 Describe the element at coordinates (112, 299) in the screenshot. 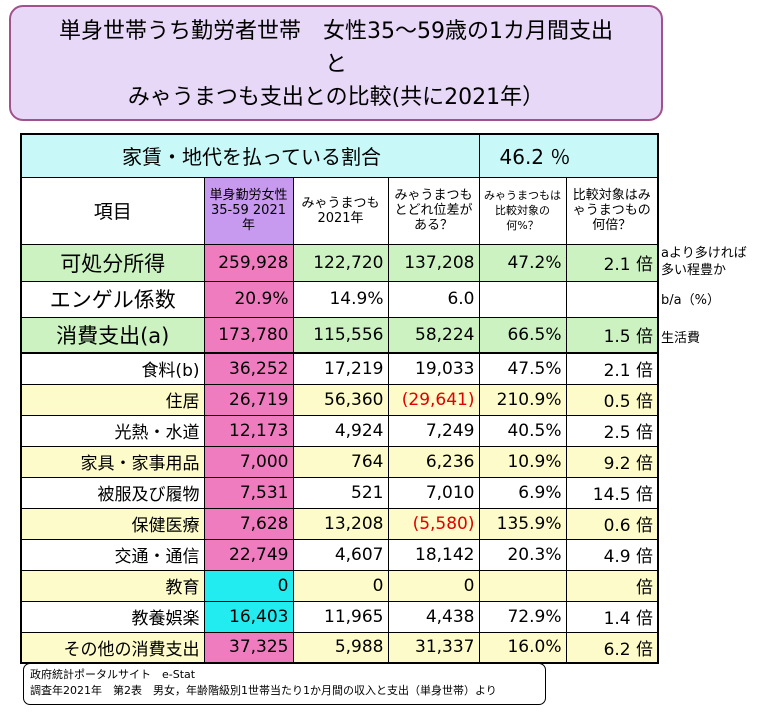

I see `row-label: エンゲル係数` at that location.